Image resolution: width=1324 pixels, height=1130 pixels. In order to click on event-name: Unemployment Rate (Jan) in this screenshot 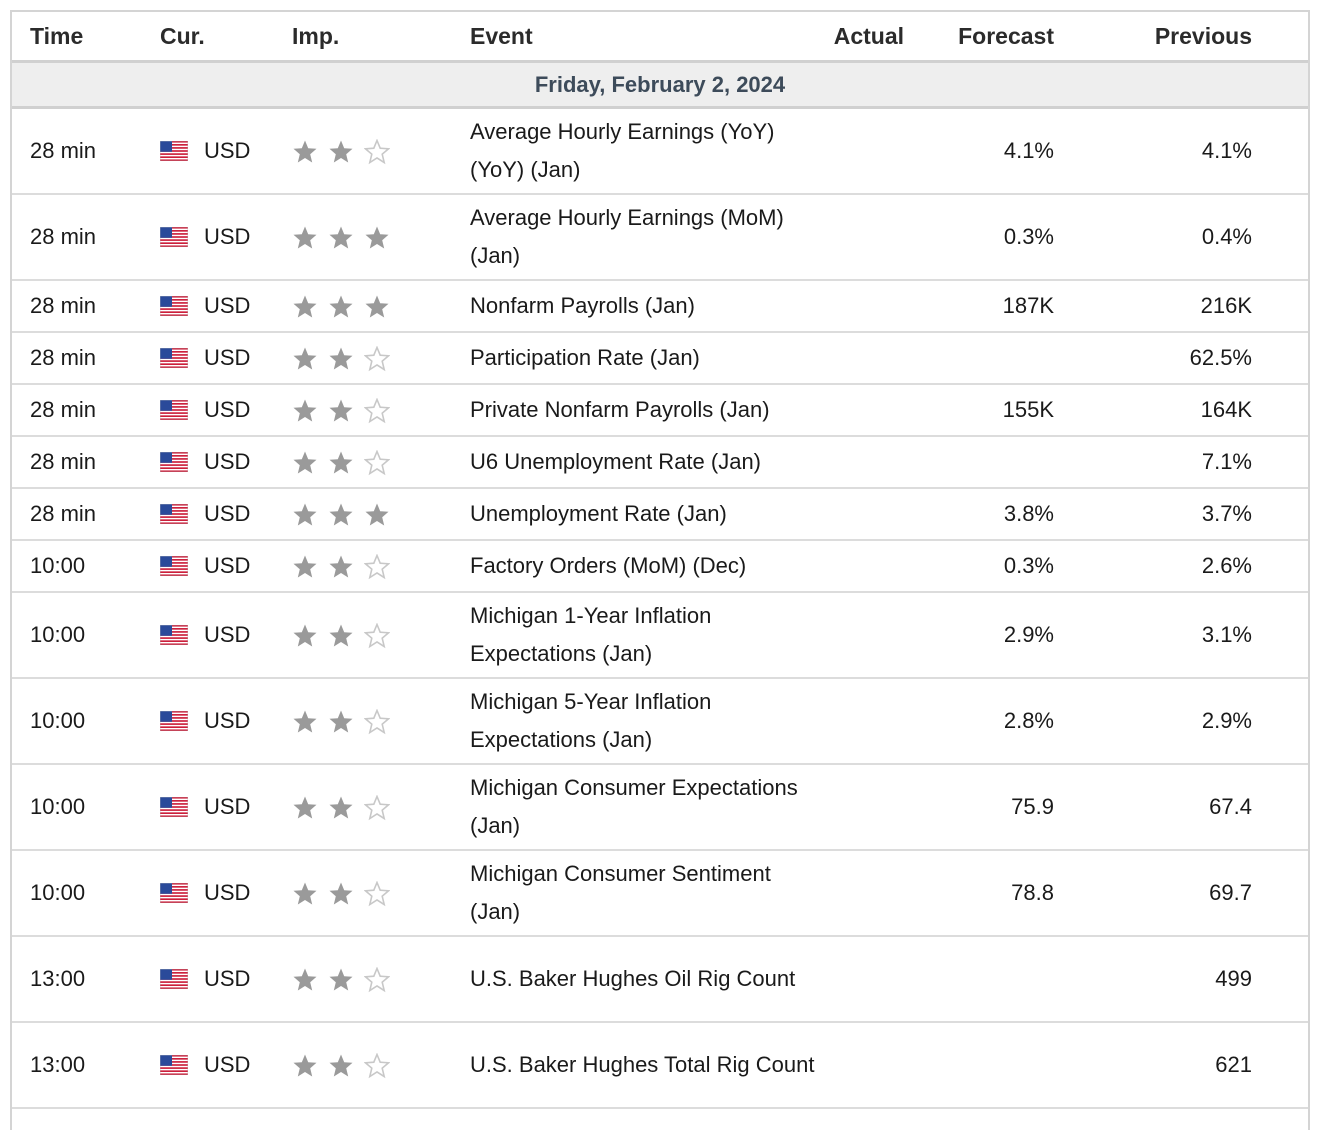, I will do `click(637, 514)`.